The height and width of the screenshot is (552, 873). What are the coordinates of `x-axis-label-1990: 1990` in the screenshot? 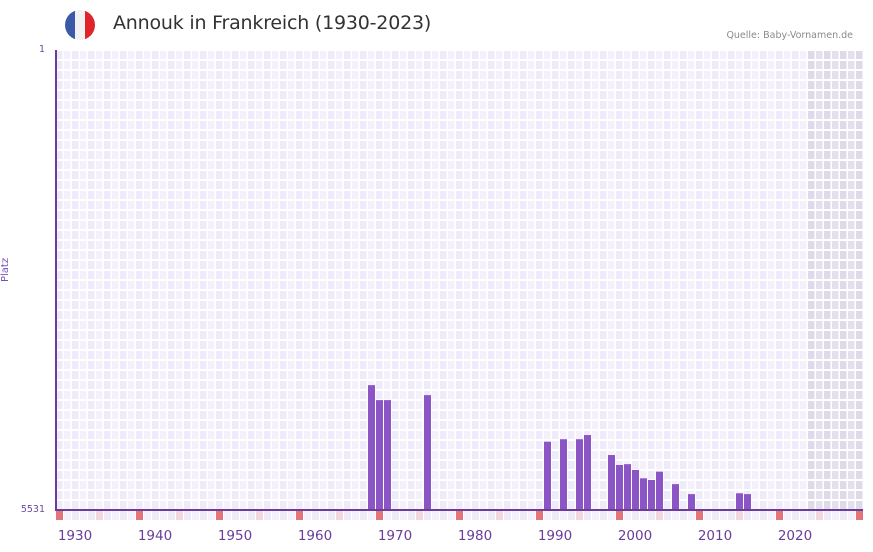 It's located at (555, 536).